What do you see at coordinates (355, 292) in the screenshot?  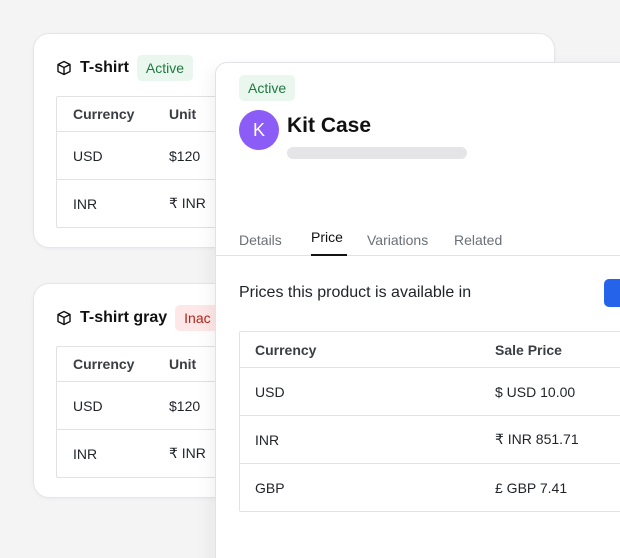 I see `section-heading: Prices this product is available in` at bounding box center [355, 292].